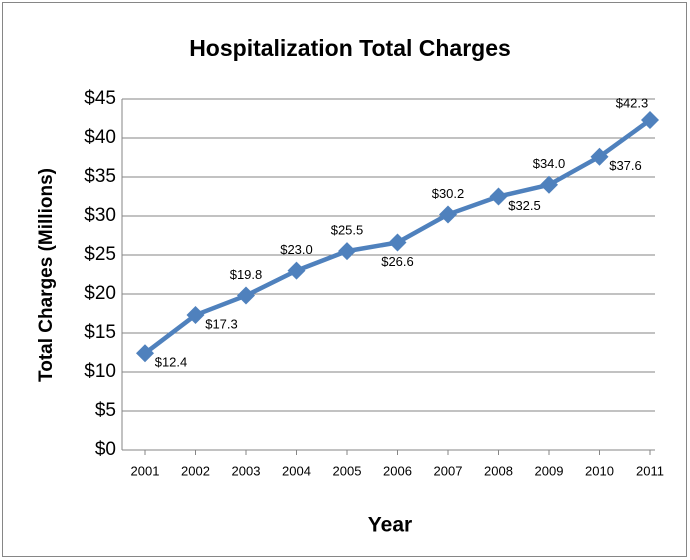 This screenshot has width=690, height=560. Describe the element at coordinates (397, 470) in the screenshot. I see `x-tick-label: 2006` at that location.